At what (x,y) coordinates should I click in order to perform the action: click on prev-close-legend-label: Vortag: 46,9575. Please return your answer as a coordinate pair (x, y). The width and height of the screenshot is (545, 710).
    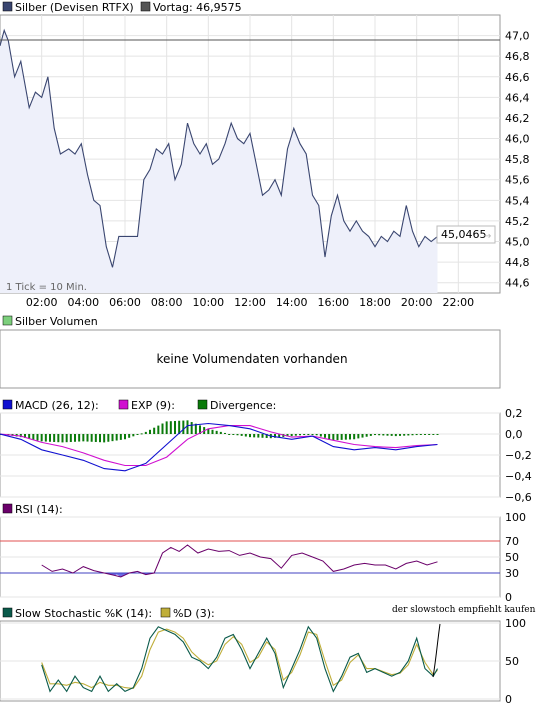
    Looking at the image, I should click on (197, 7).